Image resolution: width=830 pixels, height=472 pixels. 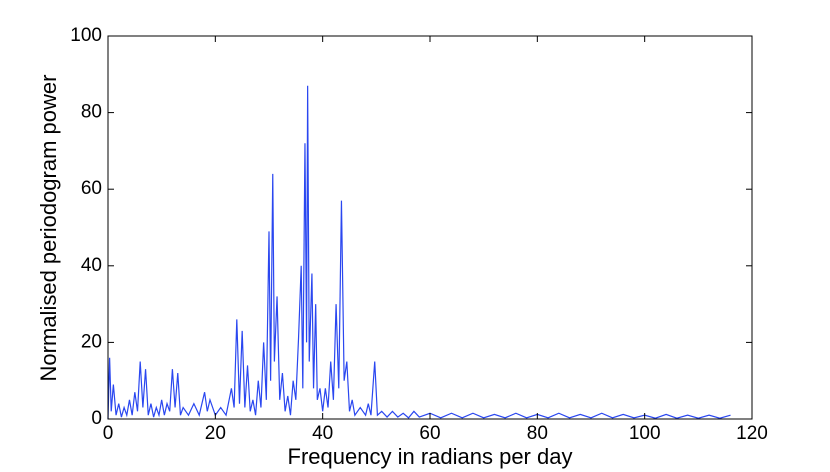 I want to click on x-tick-label: 40, so click(x=322, y=433).